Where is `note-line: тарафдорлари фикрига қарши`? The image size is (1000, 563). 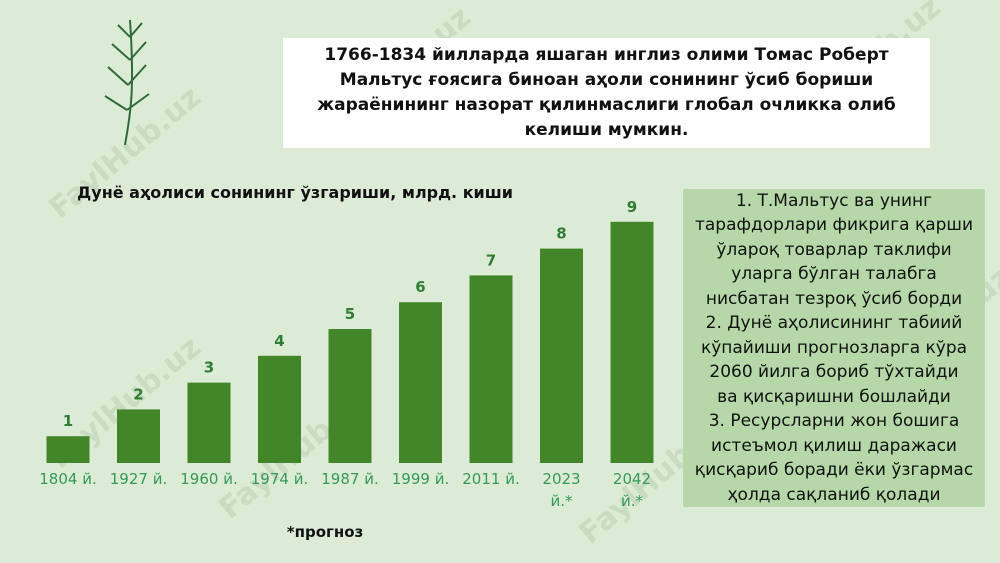 note-line: тарафдорлари фикрига қарши is located at coordinates (834, 225).